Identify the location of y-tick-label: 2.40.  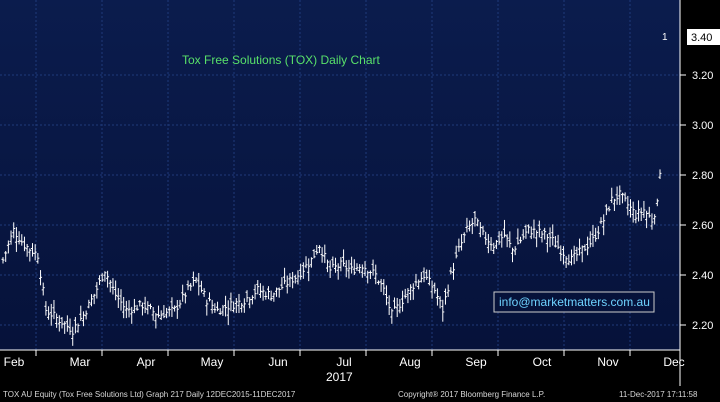
(702, 276).